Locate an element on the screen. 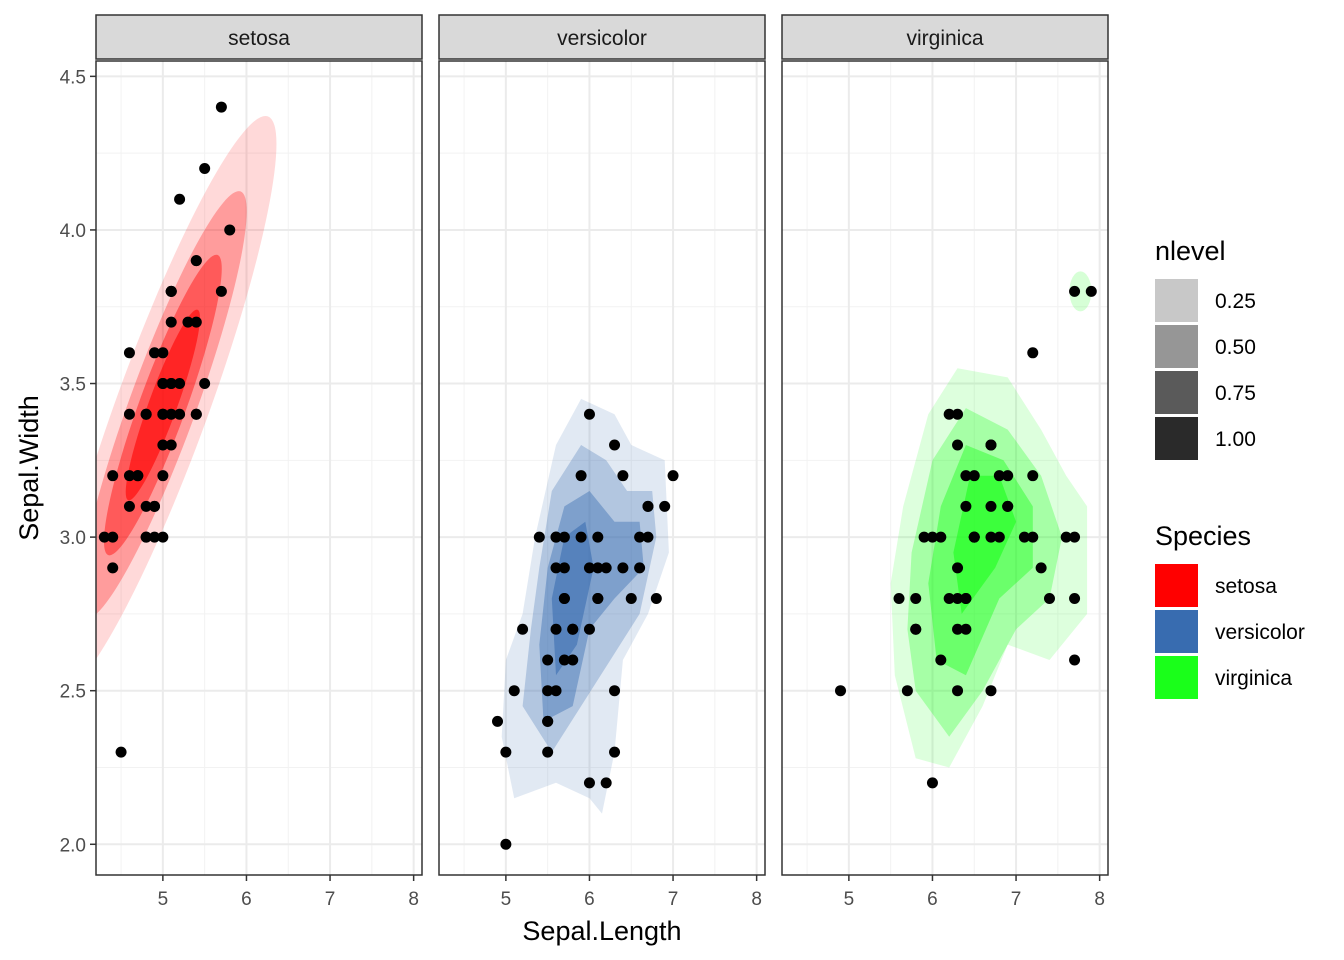  x-tick-label: 8 is located at coordinates (413, 899).